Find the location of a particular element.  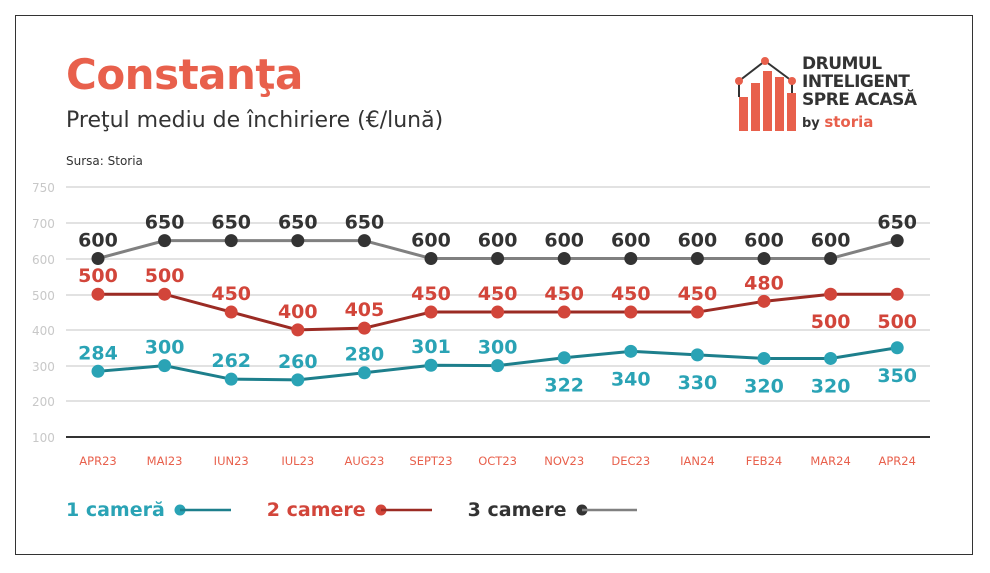

y-tick-label: 600 is located at coordinates (43, 260).